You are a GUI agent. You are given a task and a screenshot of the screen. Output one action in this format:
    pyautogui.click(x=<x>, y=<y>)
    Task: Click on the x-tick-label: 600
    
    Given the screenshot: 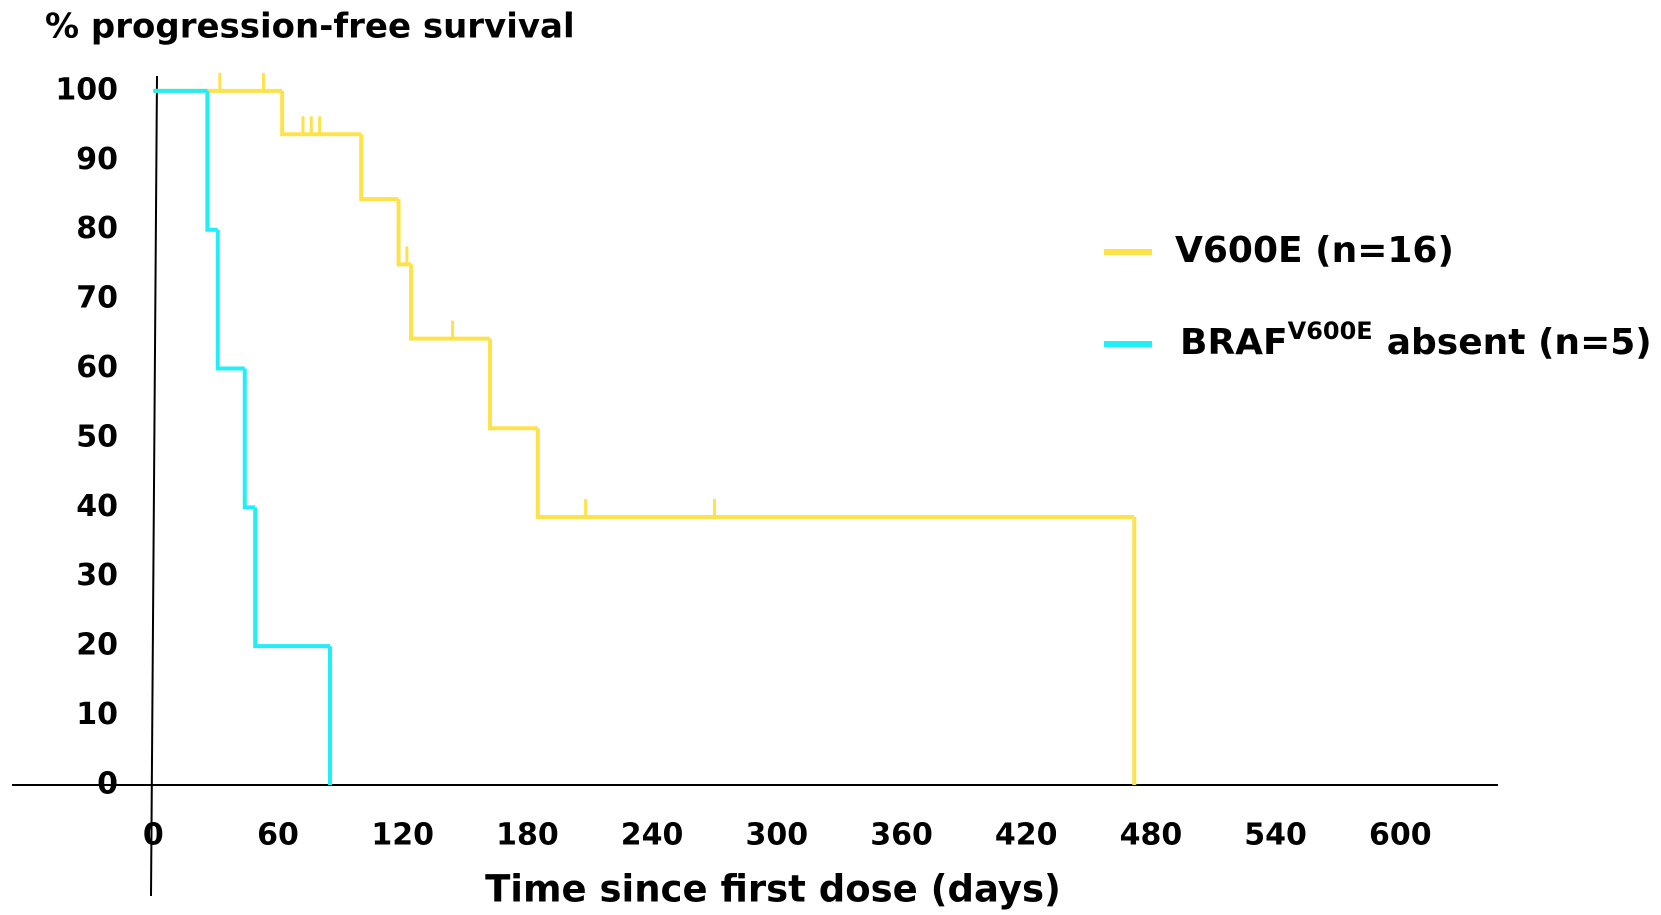 What is the action you would take?
    pyautogui.click(x=1400, y=835)
    